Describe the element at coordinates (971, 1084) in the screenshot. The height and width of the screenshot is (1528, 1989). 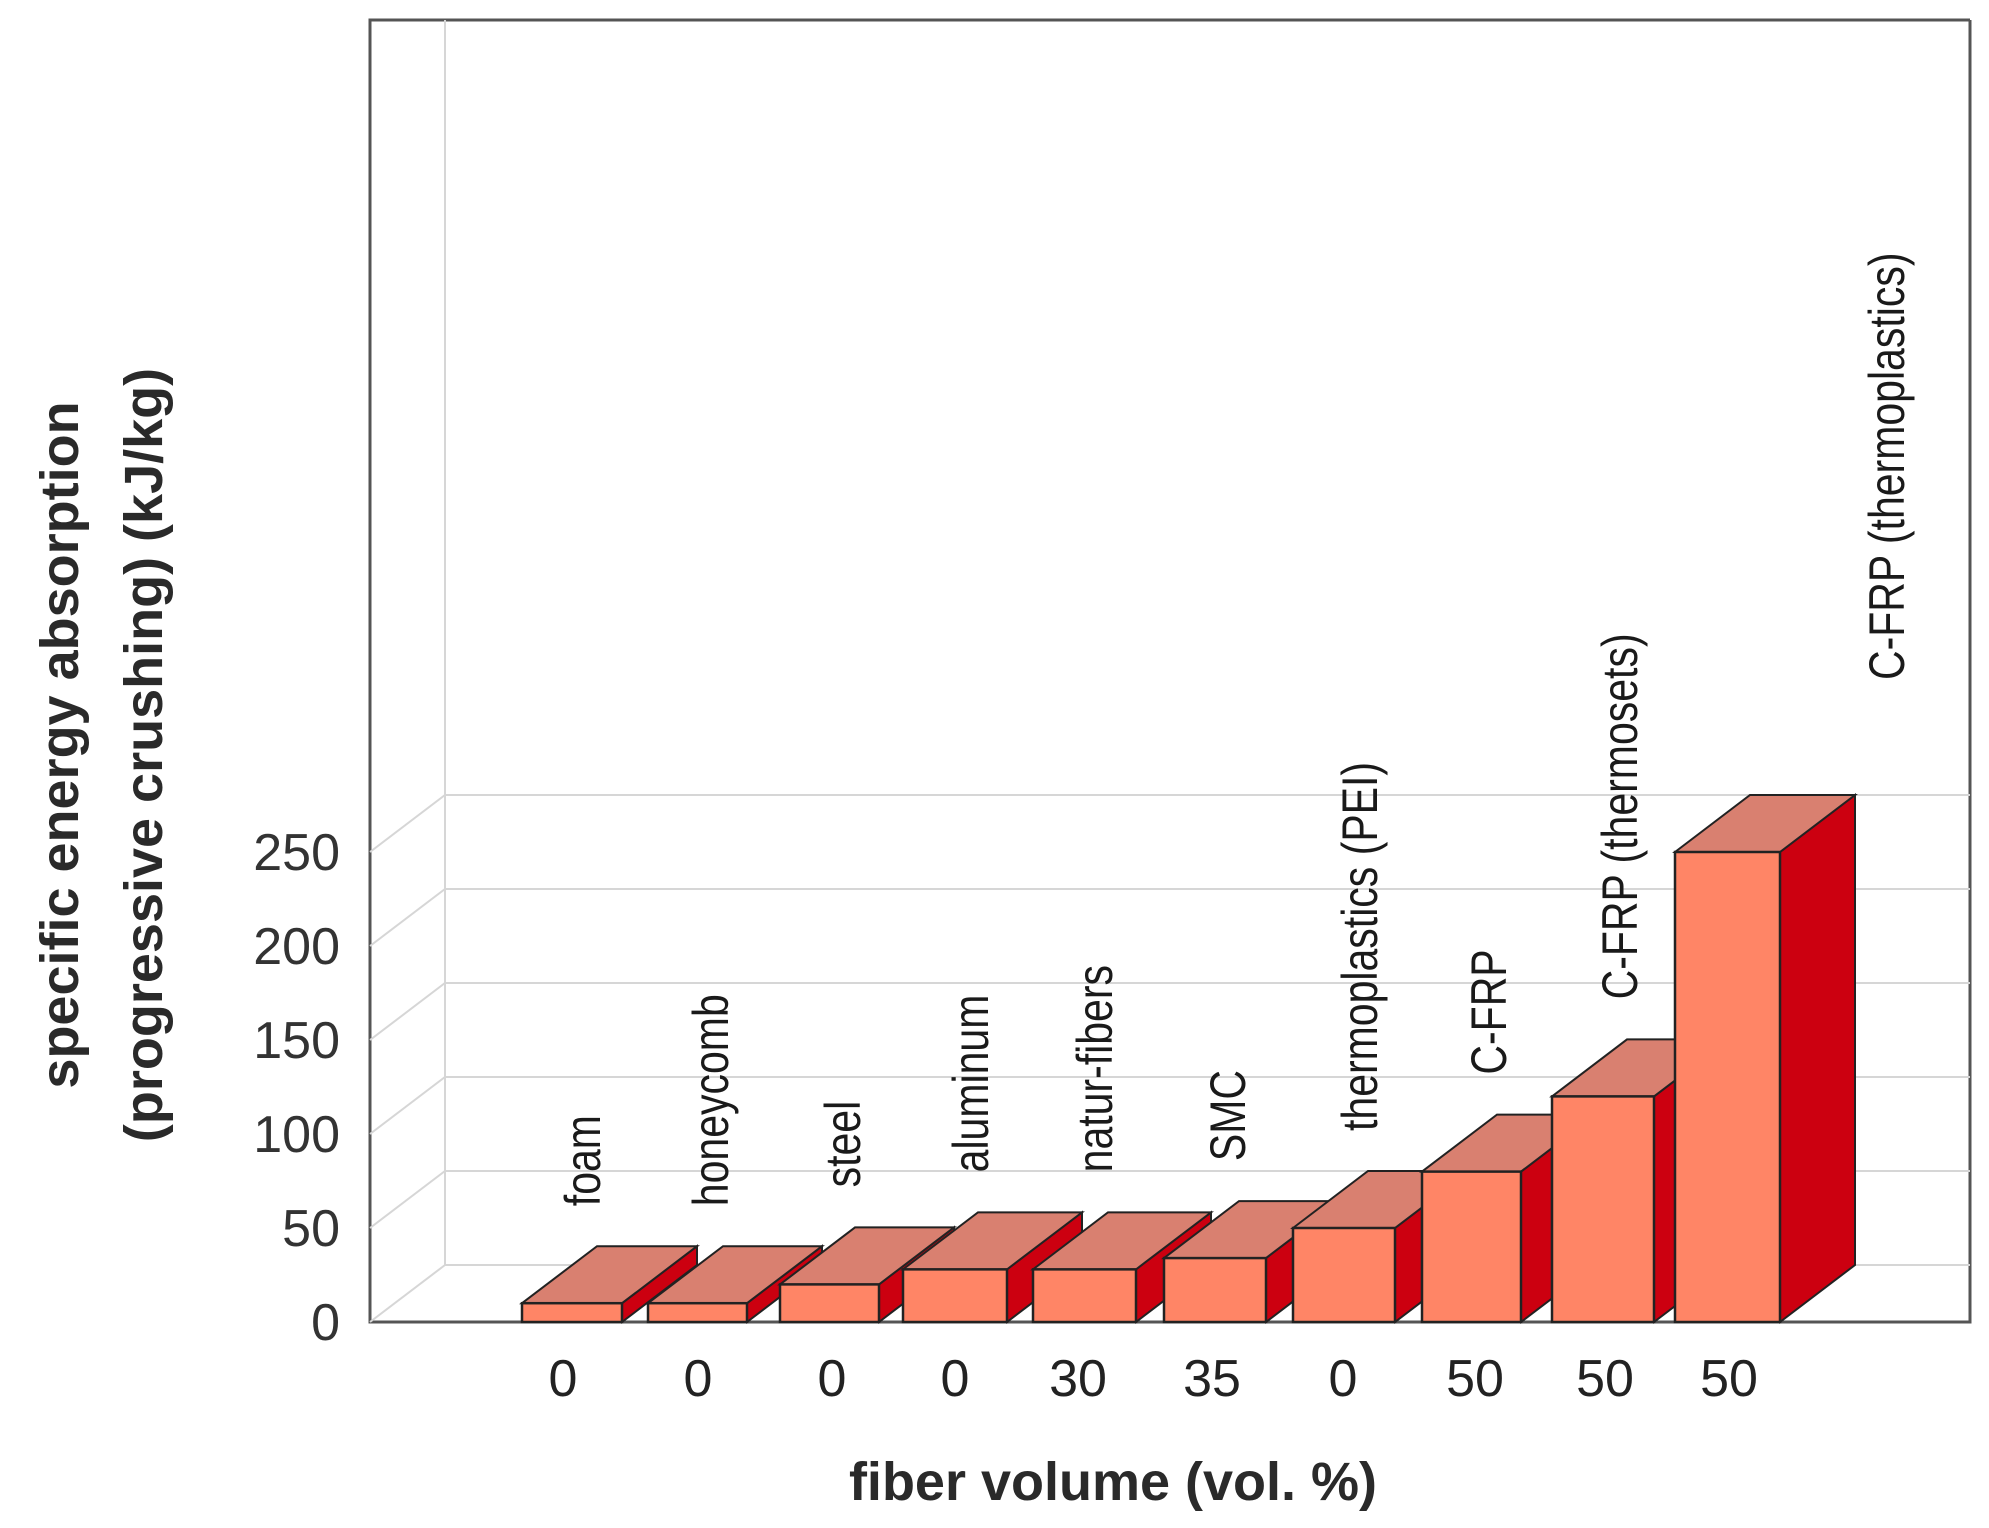
I see `bar-label: aluminum` at that location.